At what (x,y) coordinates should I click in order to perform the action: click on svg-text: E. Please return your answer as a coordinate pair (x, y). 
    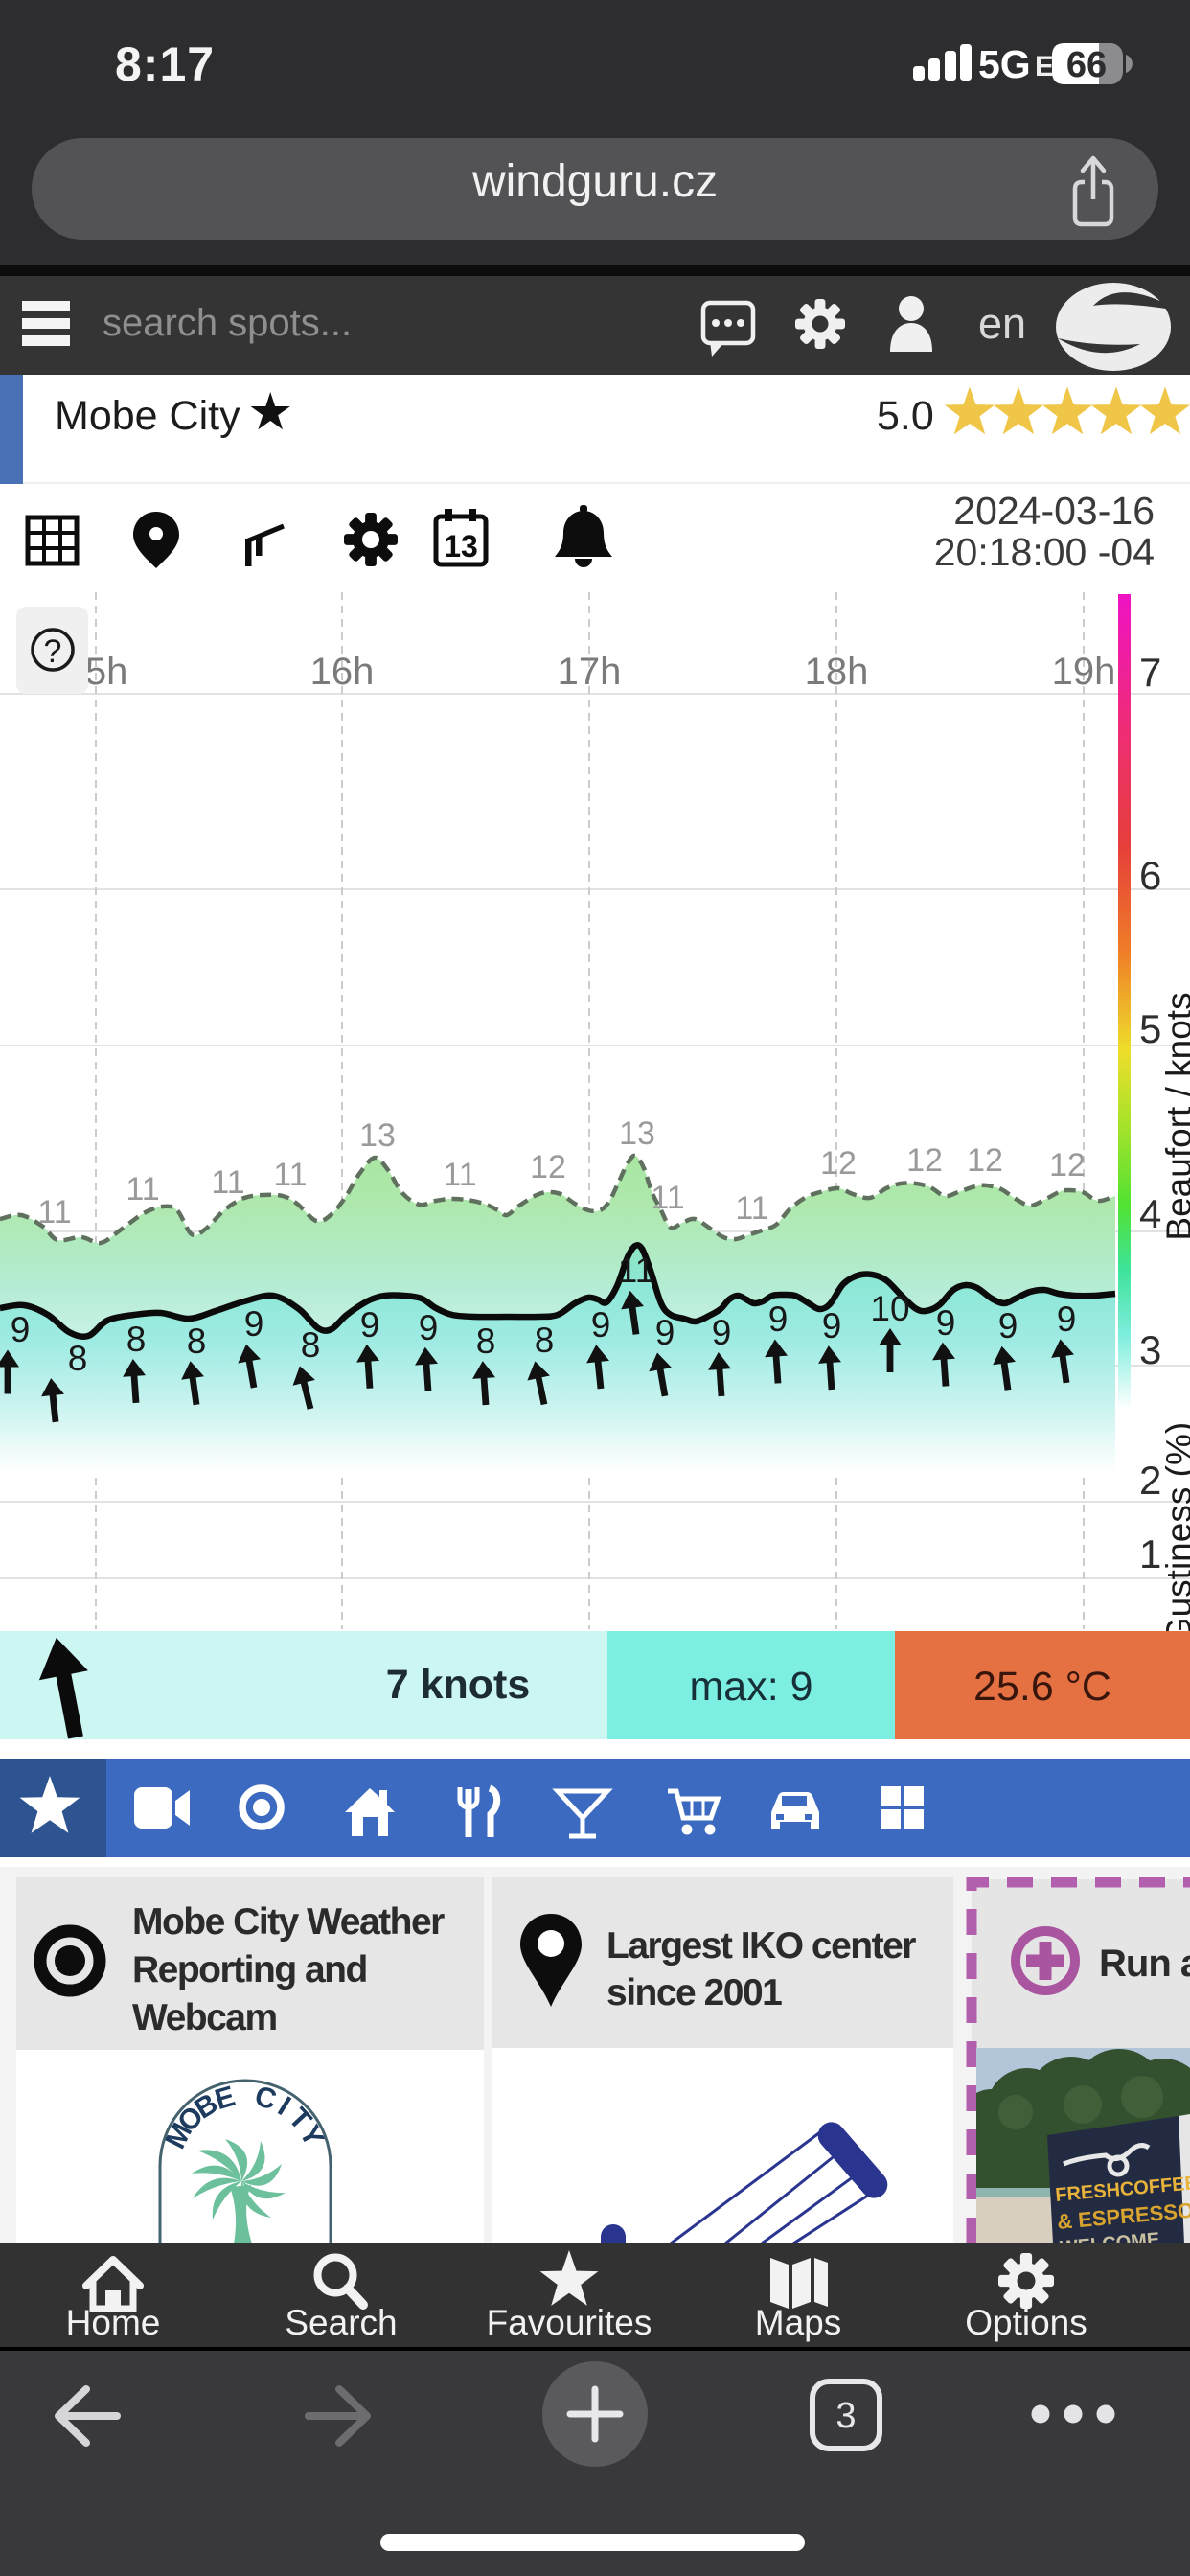
    Looking at the image, I should click on (1044, 66).